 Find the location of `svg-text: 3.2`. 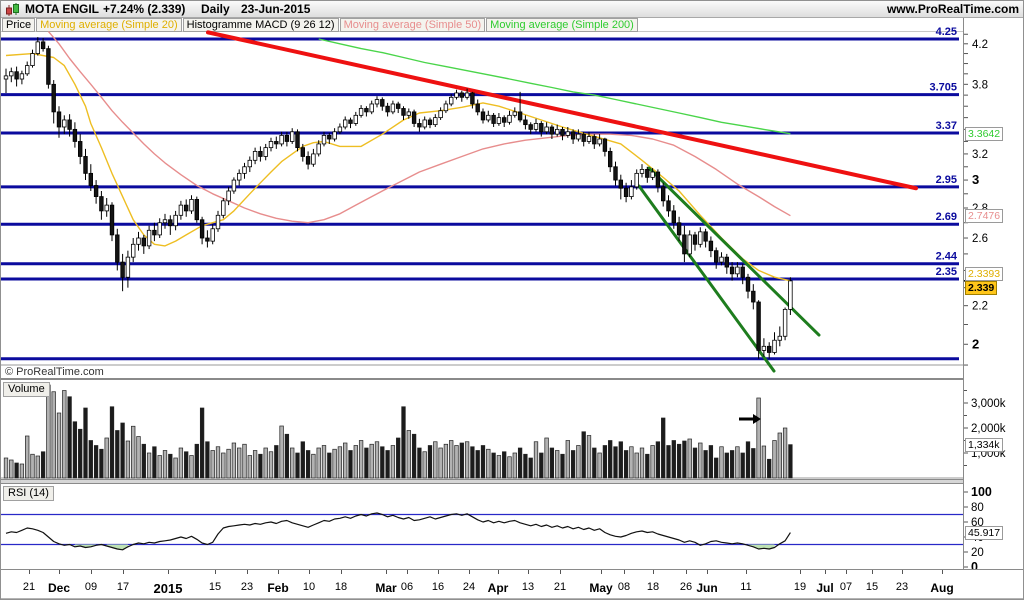

svg-text: 3.2 is located at coordinates (980, 155).